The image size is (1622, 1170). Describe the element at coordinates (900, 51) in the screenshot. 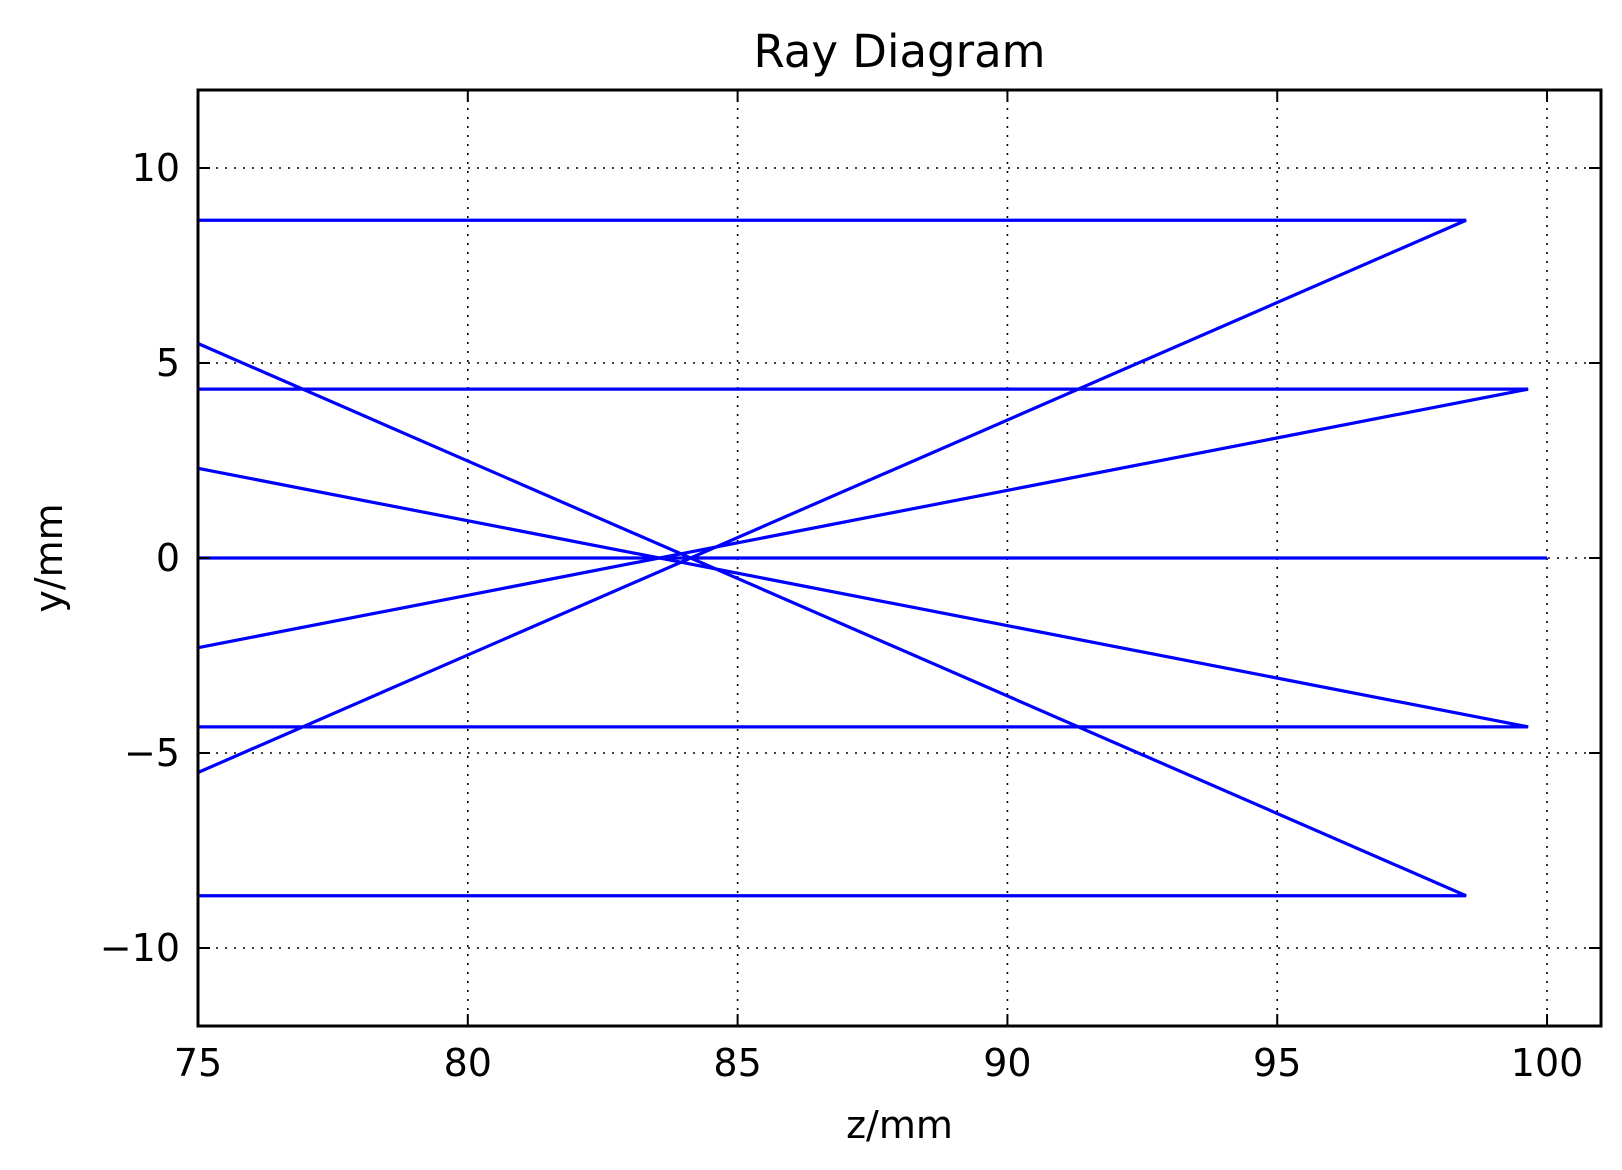

I see `chart-title: Ray Diagram` at that location.